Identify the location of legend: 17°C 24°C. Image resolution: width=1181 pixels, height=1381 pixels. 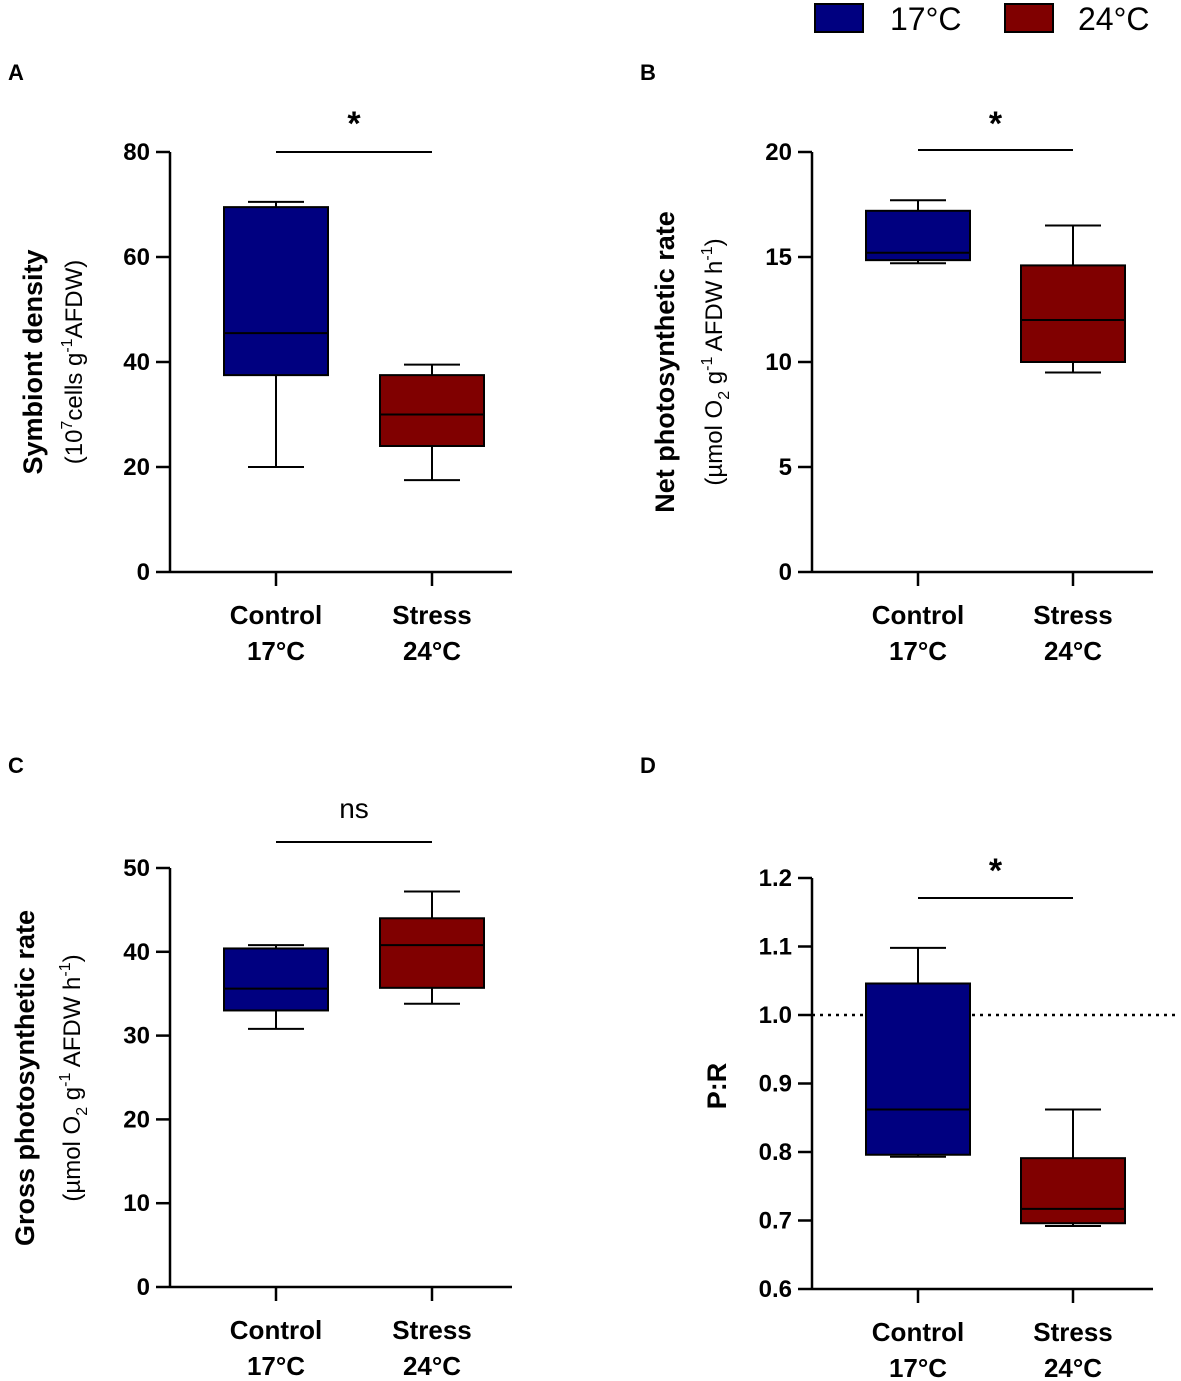
(982, 19).